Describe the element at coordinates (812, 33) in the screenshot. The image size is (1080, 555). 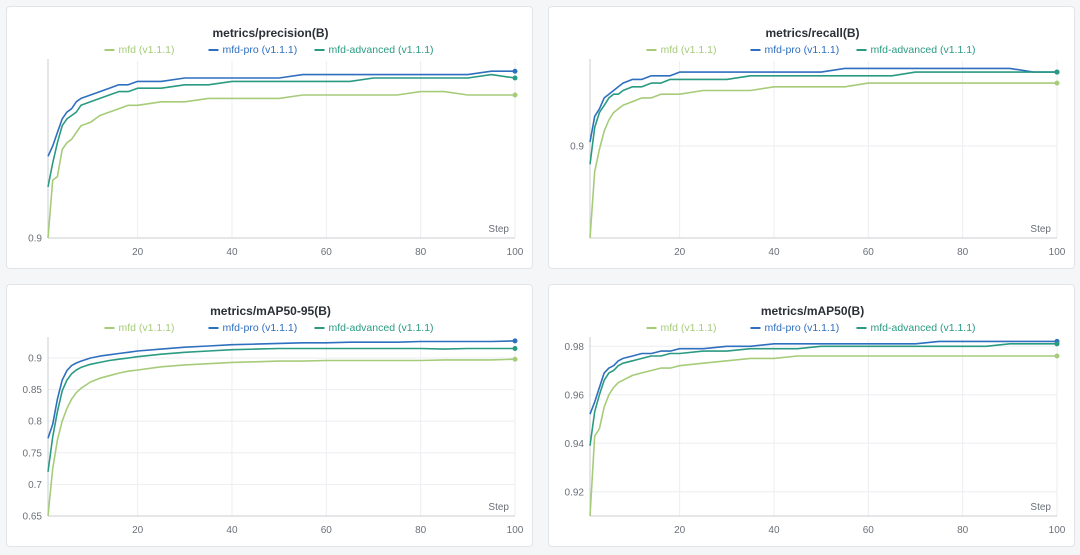
I see `chart-title: metrics/recall(B)` at that location.